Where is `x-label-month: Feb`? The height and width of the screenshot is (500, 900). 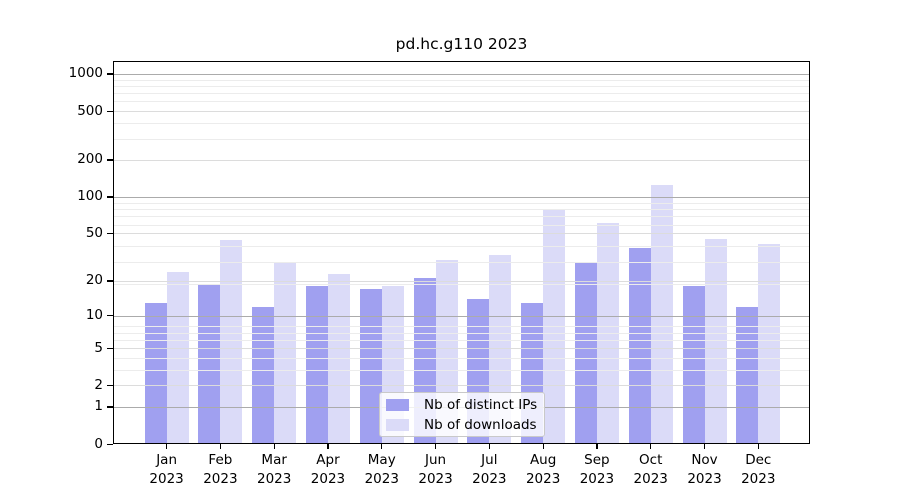
x-label-month: Feb is located at coordinates (220, 460).